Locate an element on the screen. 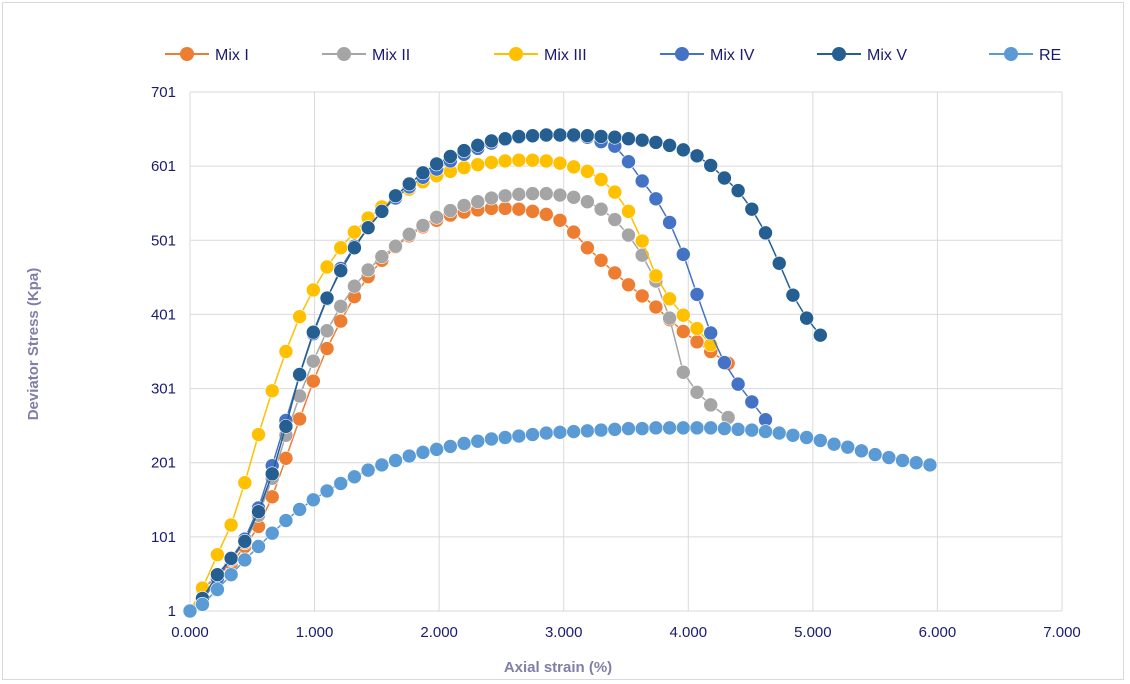  x-tick-label: 4.000 is located at coordinates (689, 632).